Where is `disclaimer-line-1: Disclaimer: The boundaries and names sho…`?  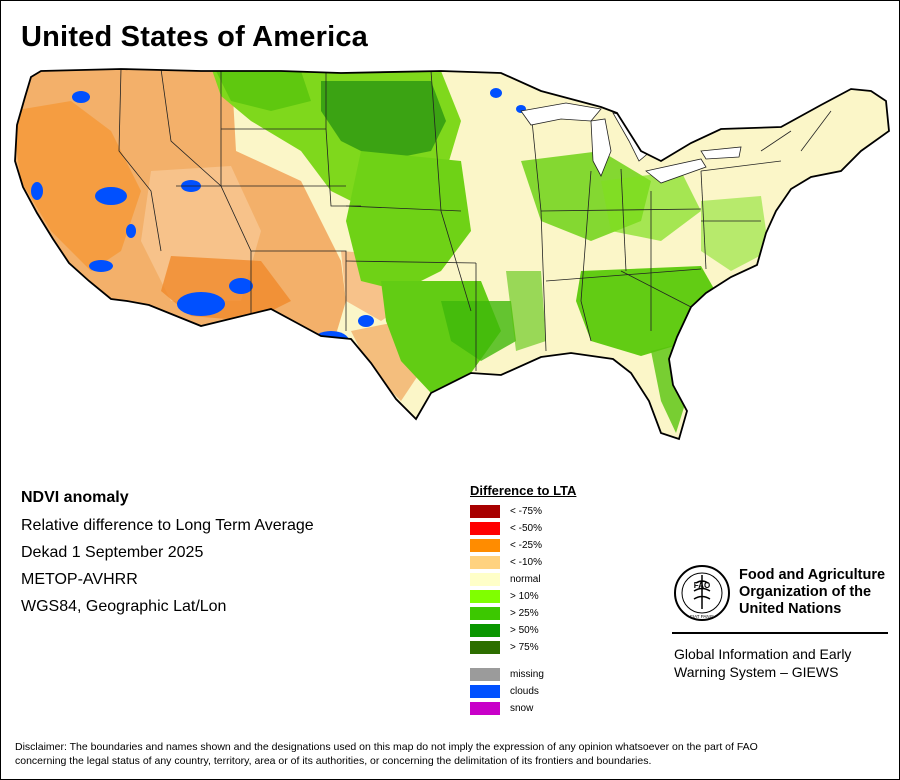 disclaimer-line-1: Disclaimer: The boundaries and names sho… is located at coordinates (386, 747).